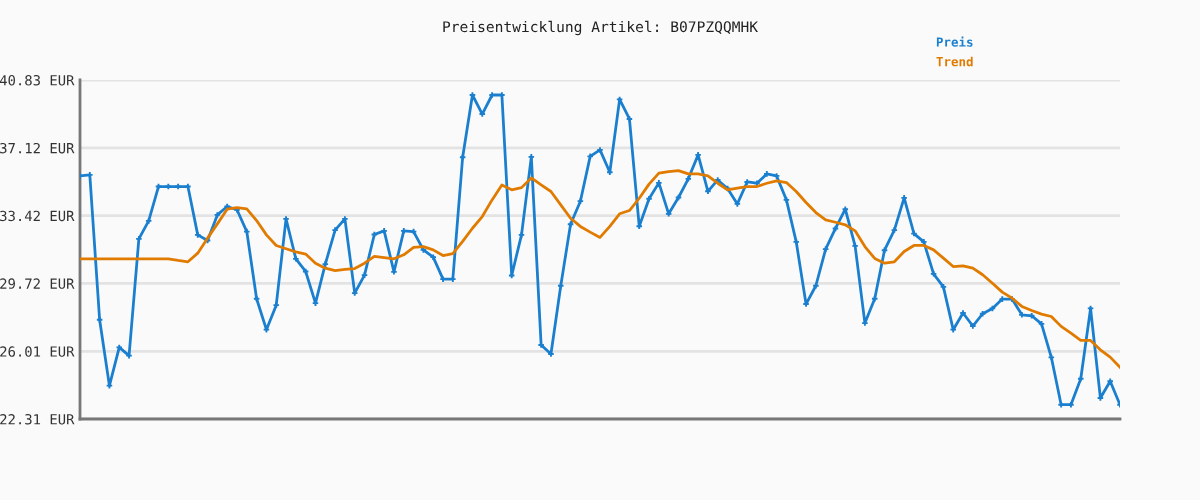 This screenshot has width=1200, height=500. Describe the element at coordinates (37, 419) in the screenshot. I see `y-tick-label: 22.31 EUR` at that location.